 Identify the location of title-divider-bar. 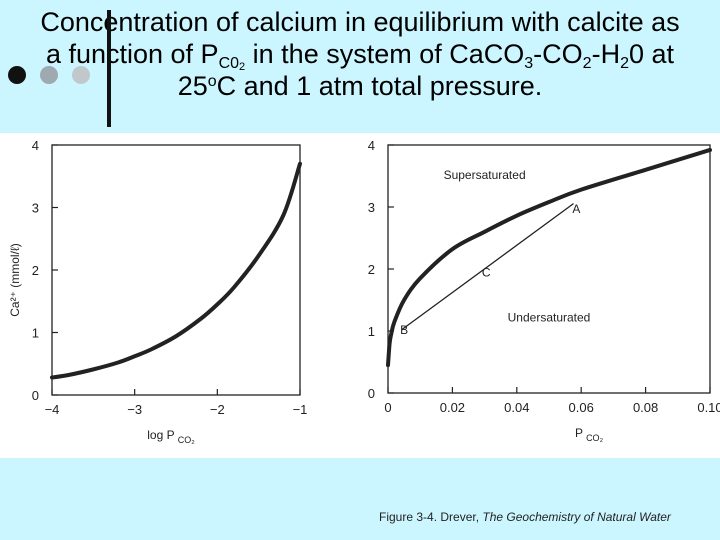
(109, 68).